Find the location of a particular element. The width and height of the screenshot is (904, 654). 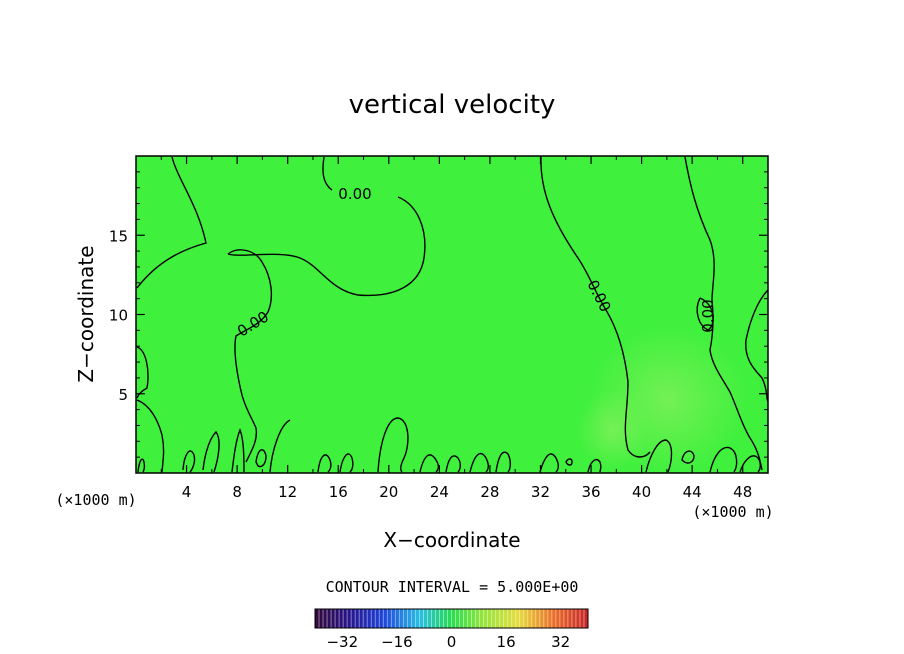

x-axis-label: X−coordinate is located at coordinates (451, 540).